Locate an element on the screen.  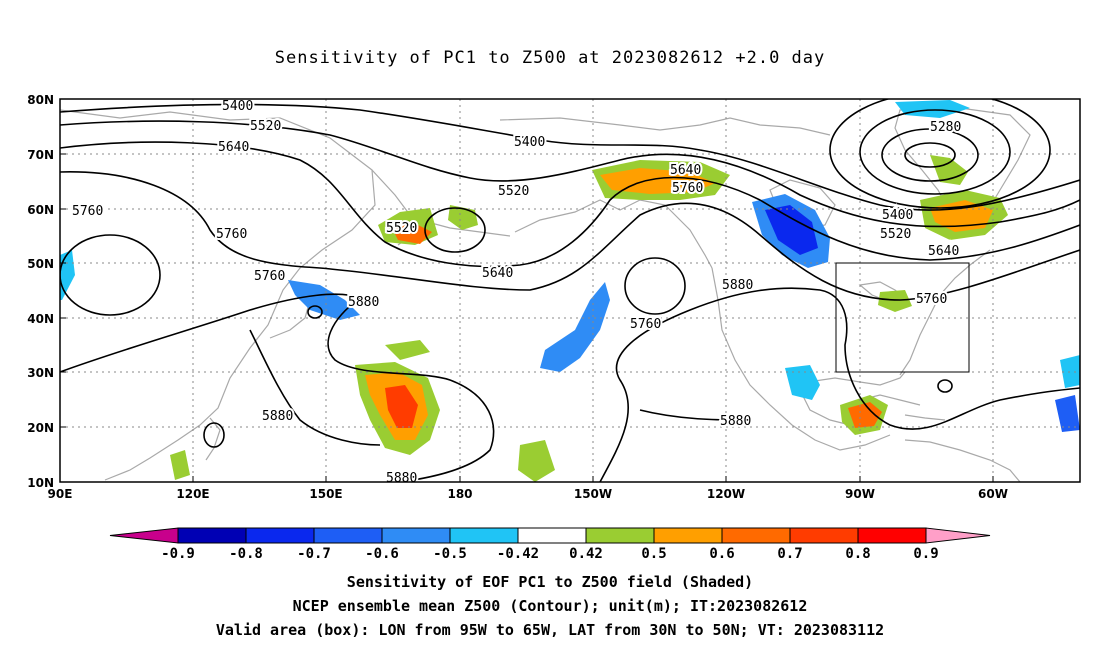
lat-label-50n: 50N is located at coordinates (40, 264).